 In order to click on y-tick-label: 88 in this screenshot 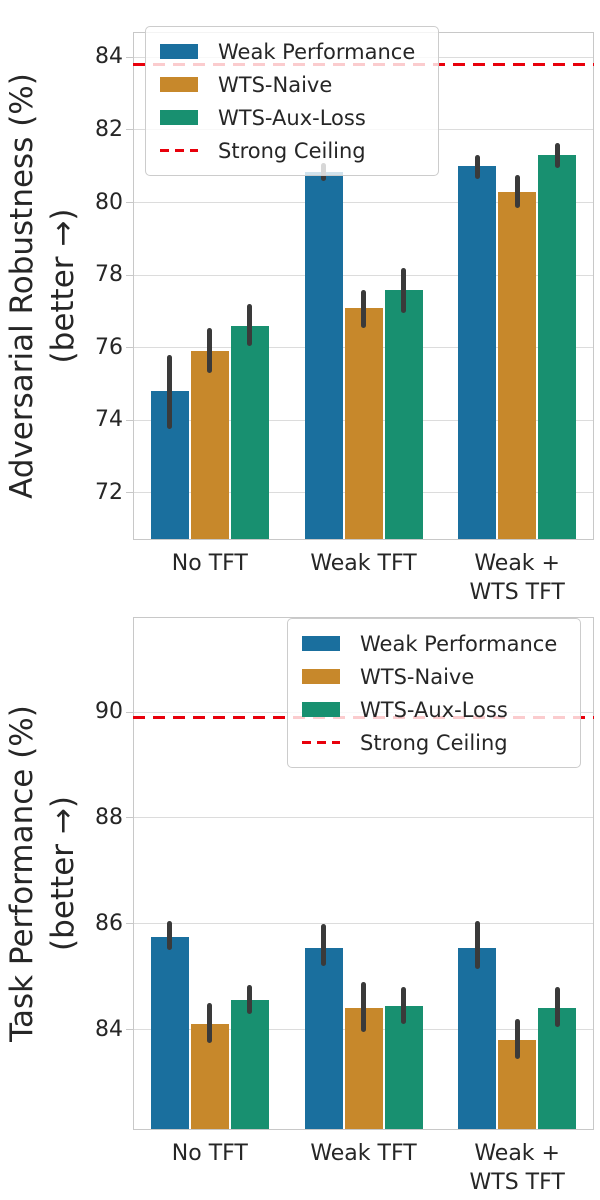, I will do `click(109, 817)`.